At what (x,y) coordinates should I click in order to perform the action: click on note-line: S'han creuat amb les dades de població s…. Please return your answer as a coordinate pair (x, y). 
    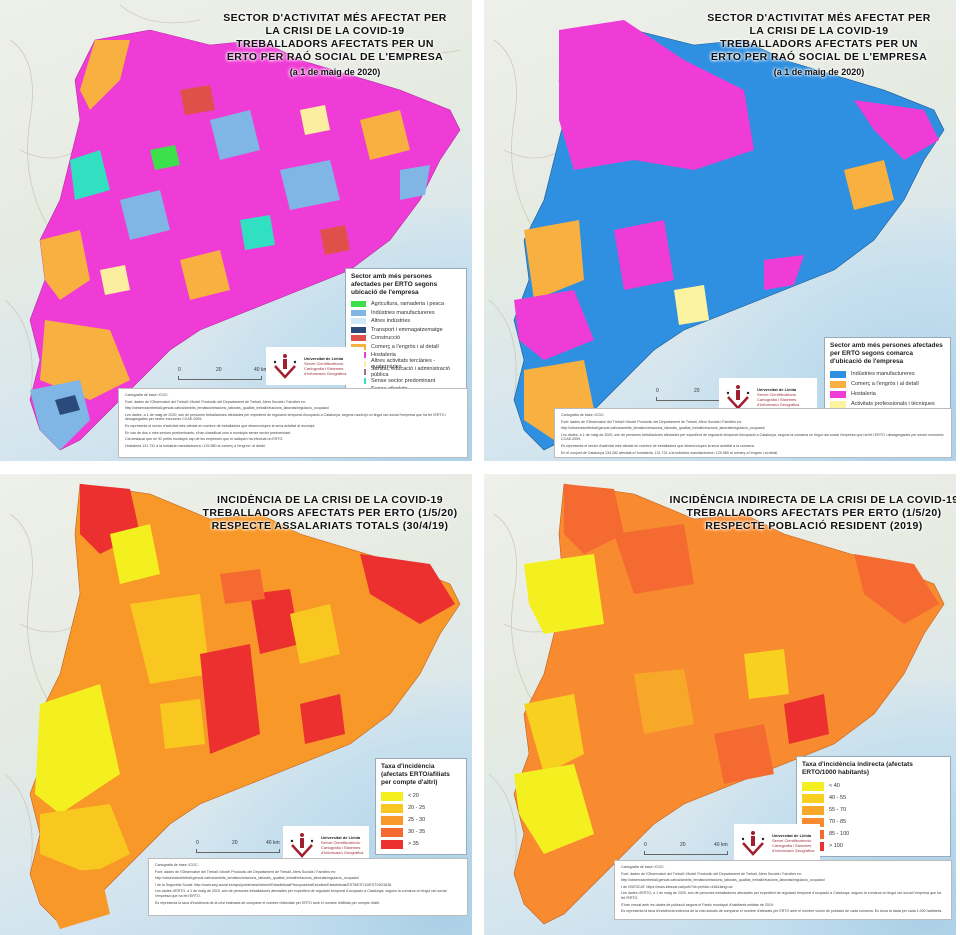
    Looking at the image, I should click on (697, 904).